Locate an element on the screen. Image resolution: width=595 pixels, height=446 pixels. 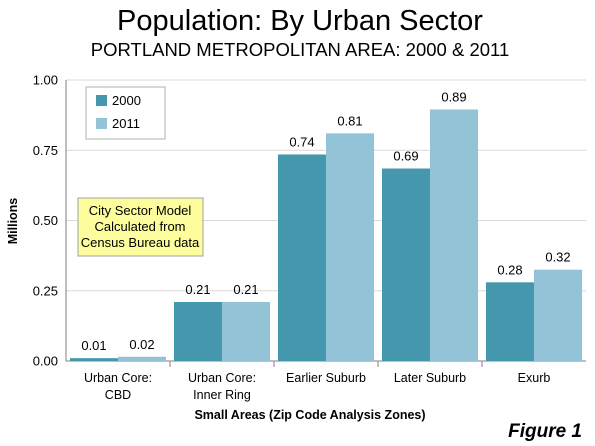
y-tick-label: 0.75 is located at coordinates (45, 150).